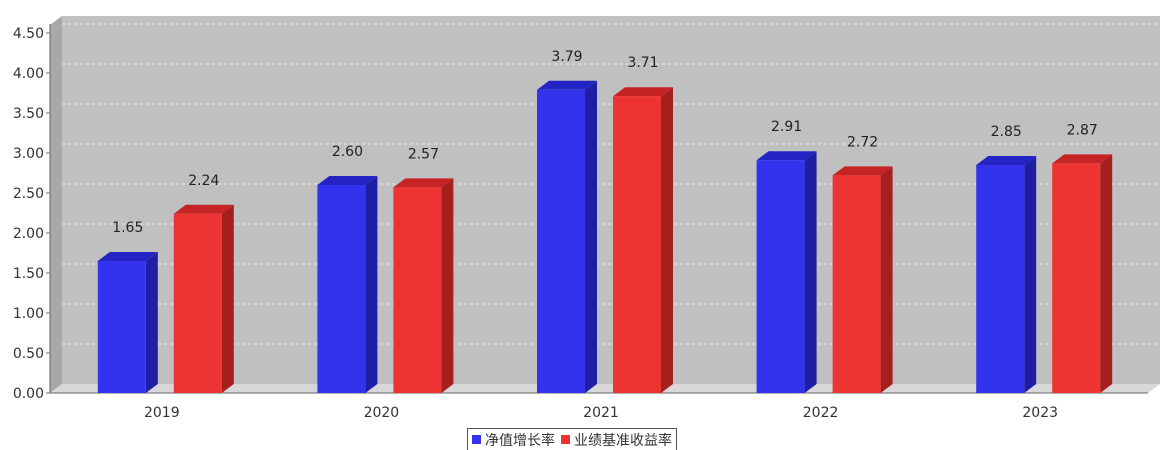 The height and width of the screenshot is (450, 1172). What do you see at coordinates (203, 181) in the screenshot?
I see `data-label: 2.24` at bounding box center [203, 181].